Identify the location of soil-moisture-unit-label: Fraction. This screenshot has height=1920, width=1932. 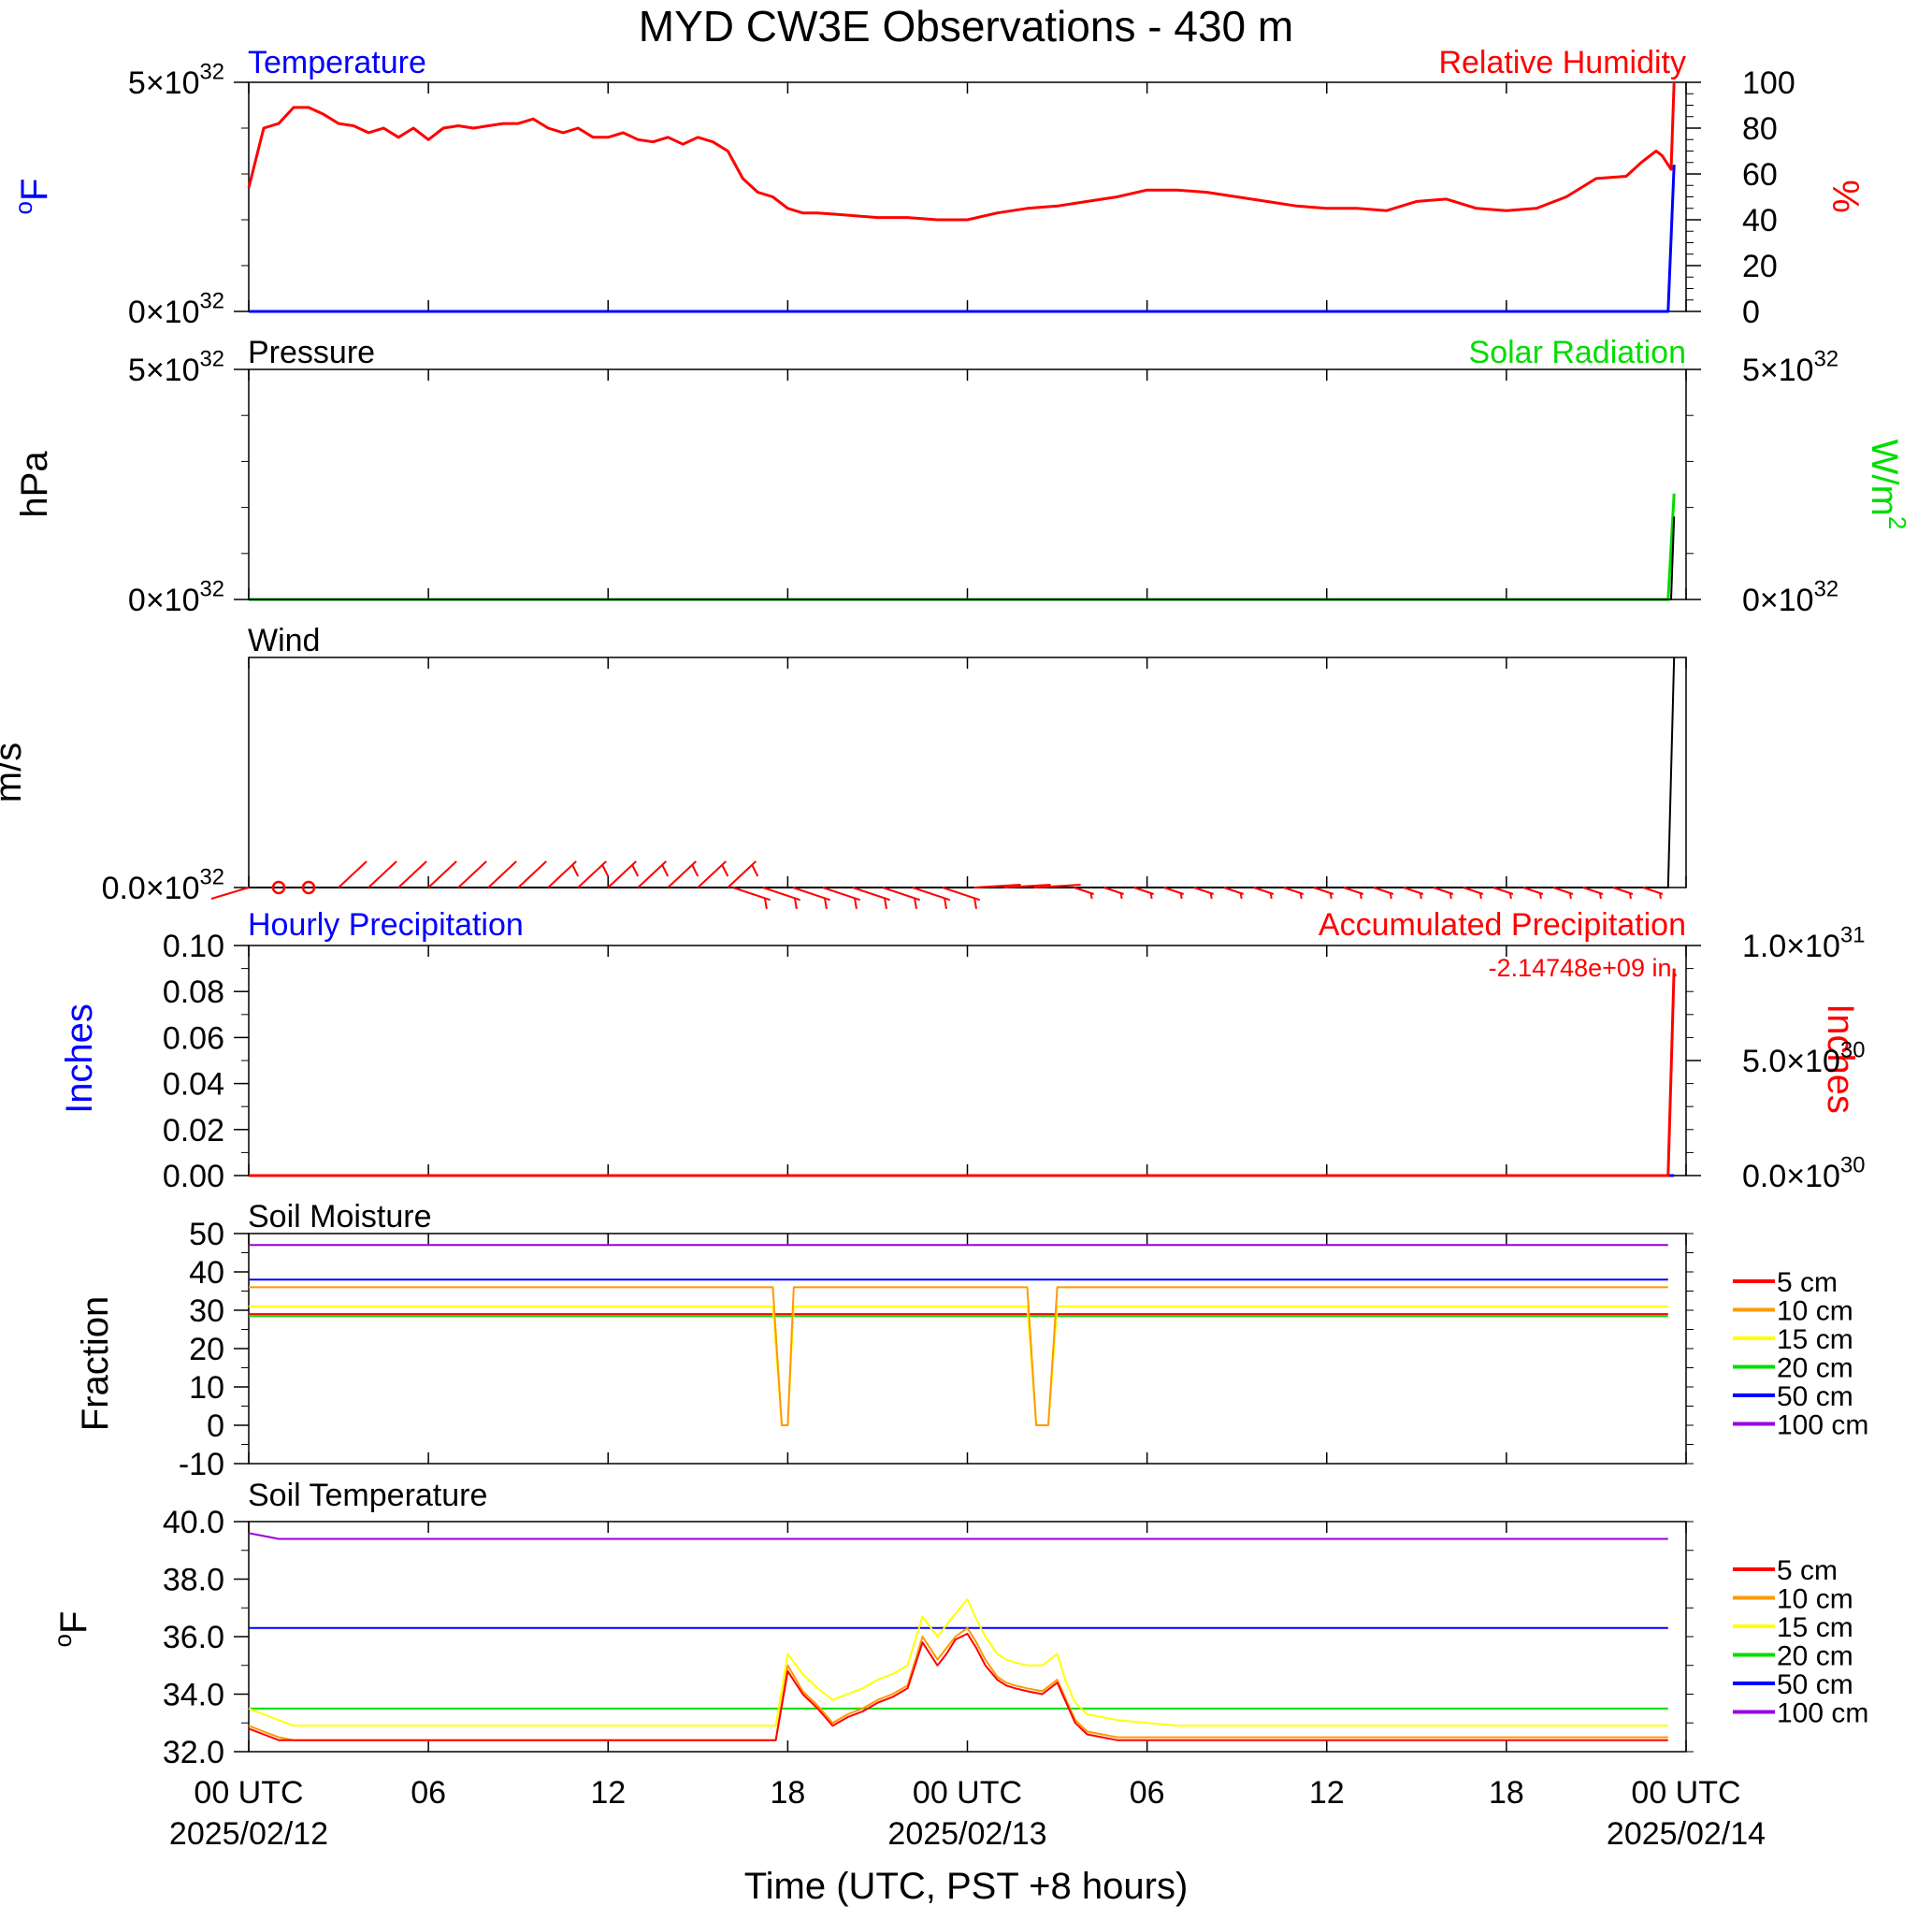
(95, 1364).